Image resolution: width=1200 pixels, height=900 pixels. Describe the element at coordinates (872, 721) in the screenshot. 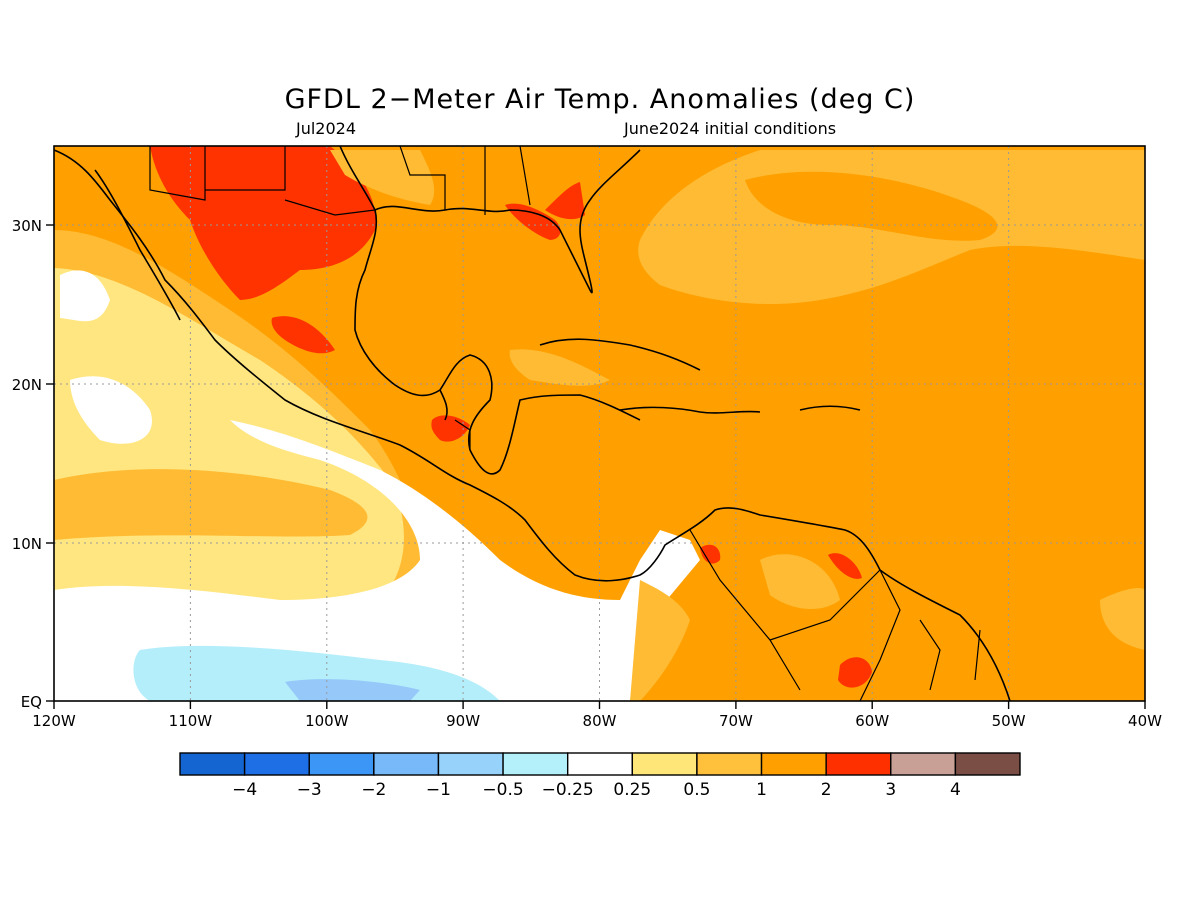

I see `lon-label-60w: 60W` at that location.